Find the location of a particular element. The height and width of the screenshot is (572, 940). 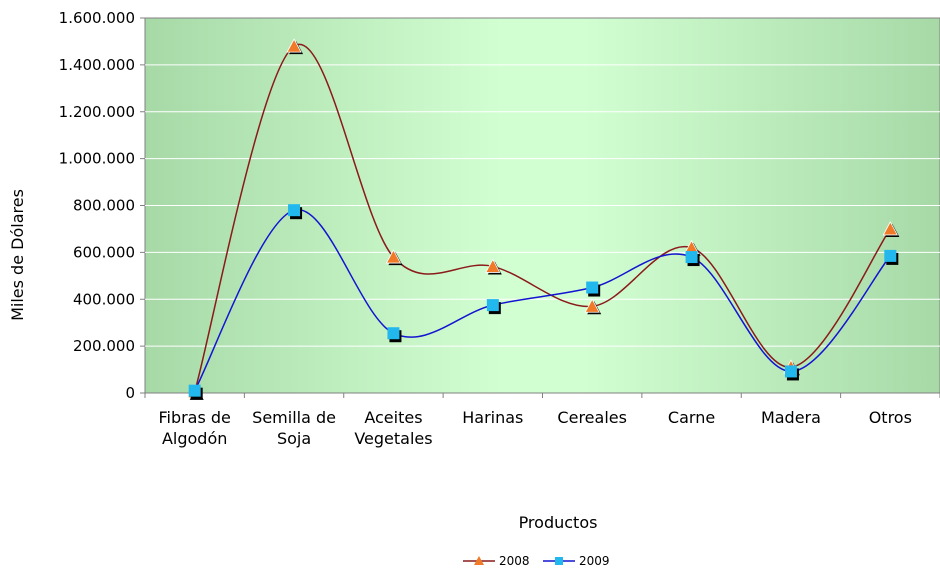

x-tick-label: Semilla de Soja is located at coordinates (294, 428).